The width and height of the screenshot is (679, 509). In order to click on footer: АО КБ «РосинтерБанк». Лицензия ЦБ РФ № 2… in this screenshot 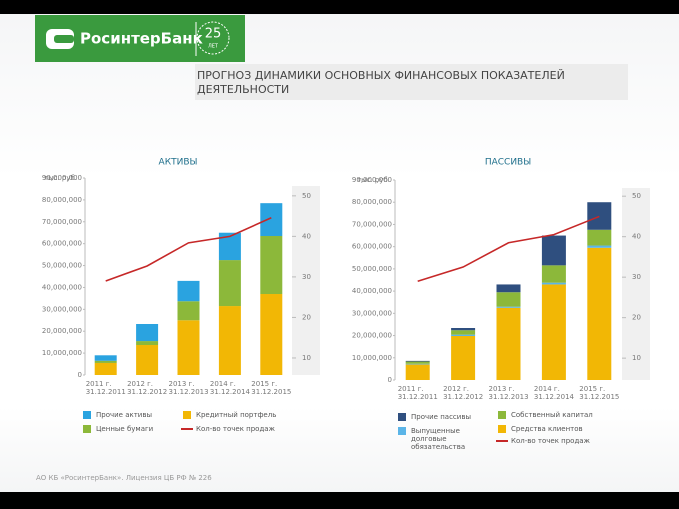, I will do `click(124, 478)`.